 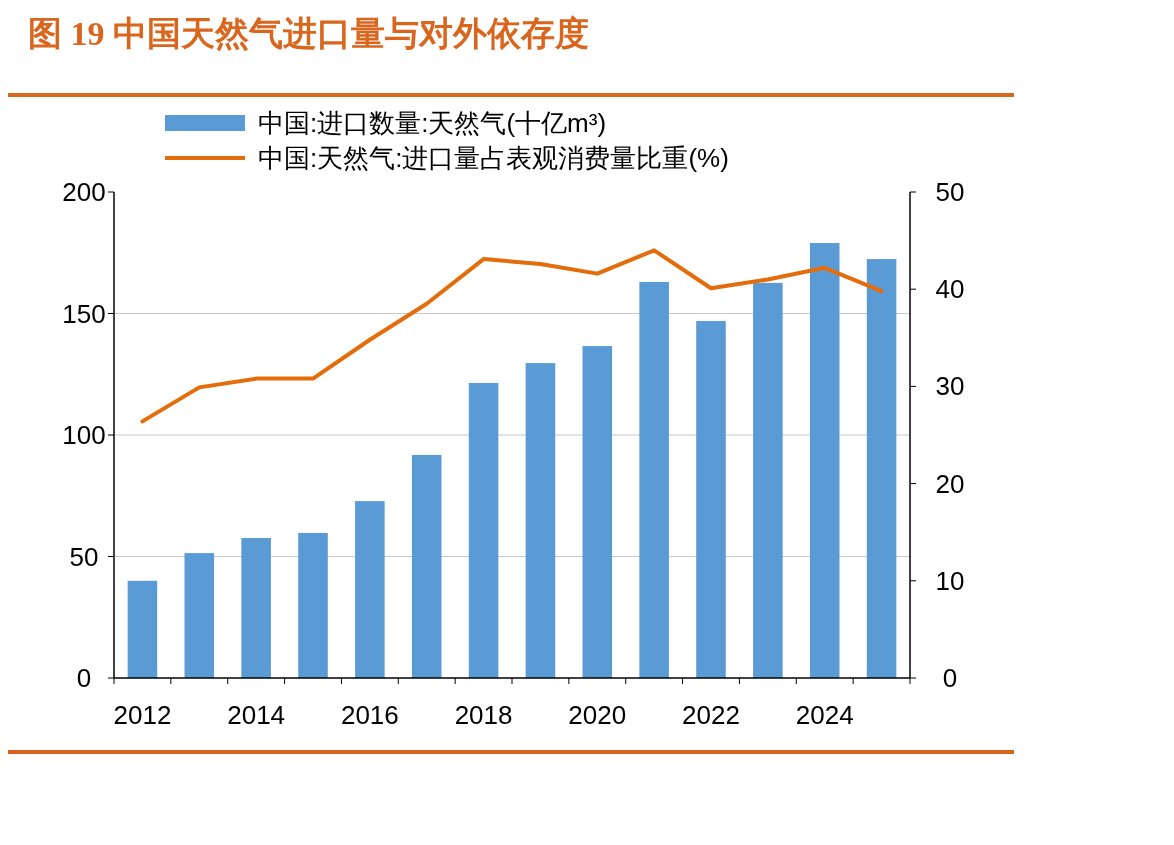 I want to click on y2-tick-label: 20, so click(x=950, y=483).